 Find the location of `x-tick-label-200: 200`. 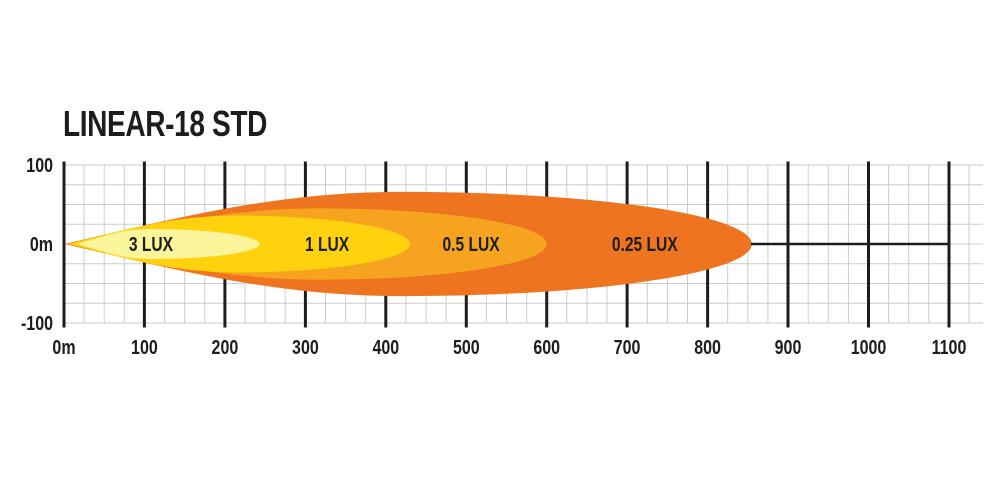

x-tick-label-200: 200 is located at coordinates (225, 347).